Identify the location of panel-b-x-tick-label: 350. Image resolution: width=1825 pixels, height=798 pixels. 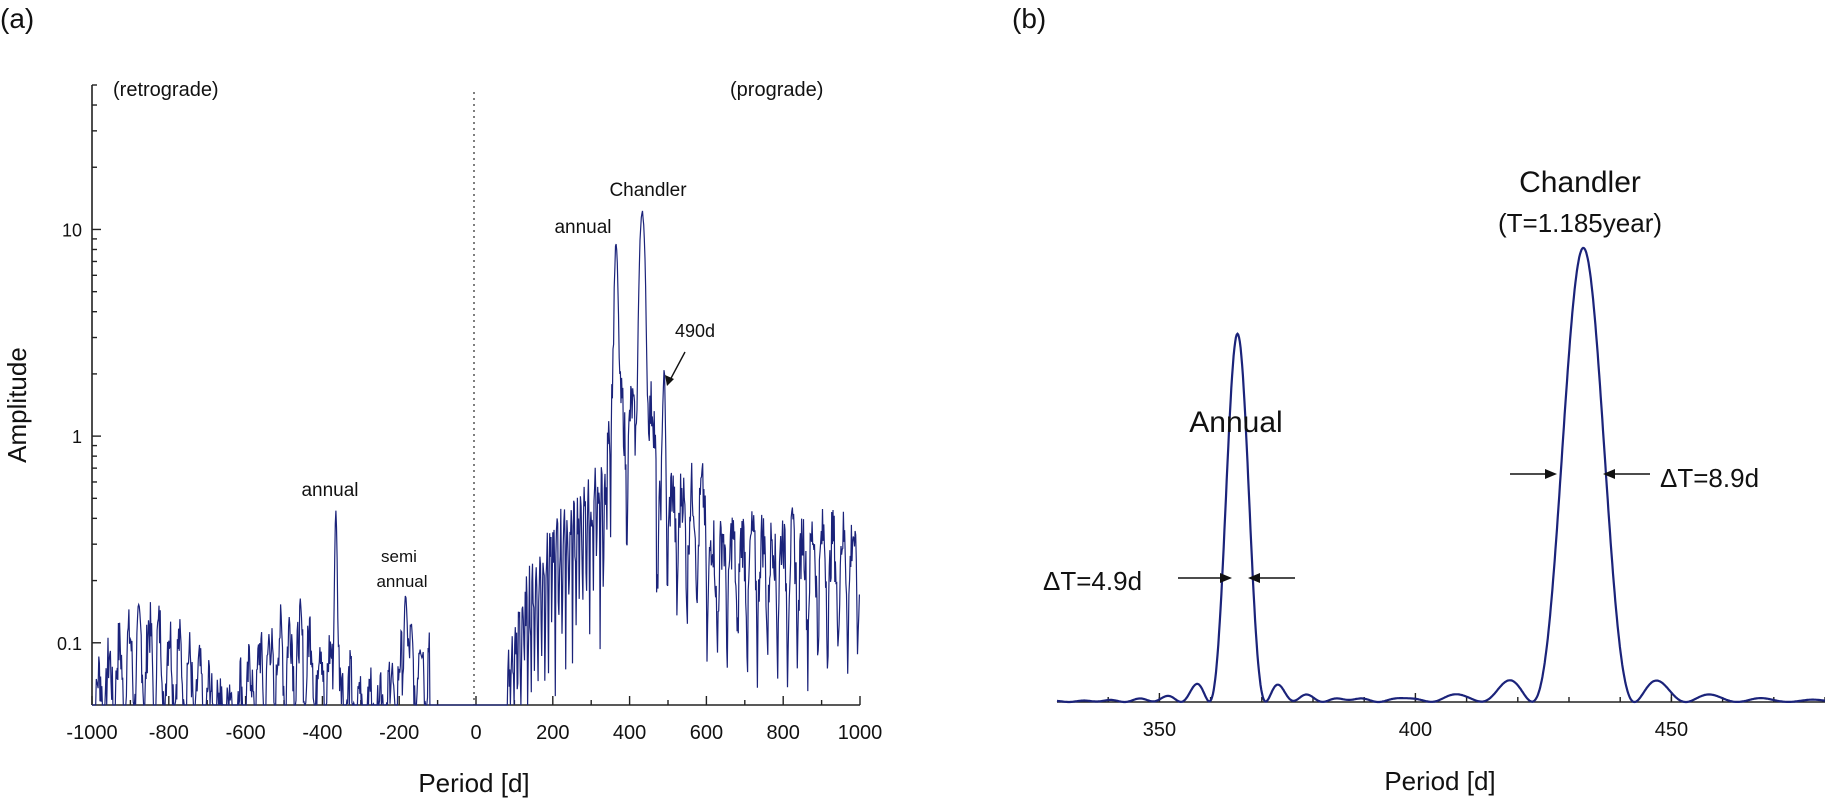
(1159, 730).